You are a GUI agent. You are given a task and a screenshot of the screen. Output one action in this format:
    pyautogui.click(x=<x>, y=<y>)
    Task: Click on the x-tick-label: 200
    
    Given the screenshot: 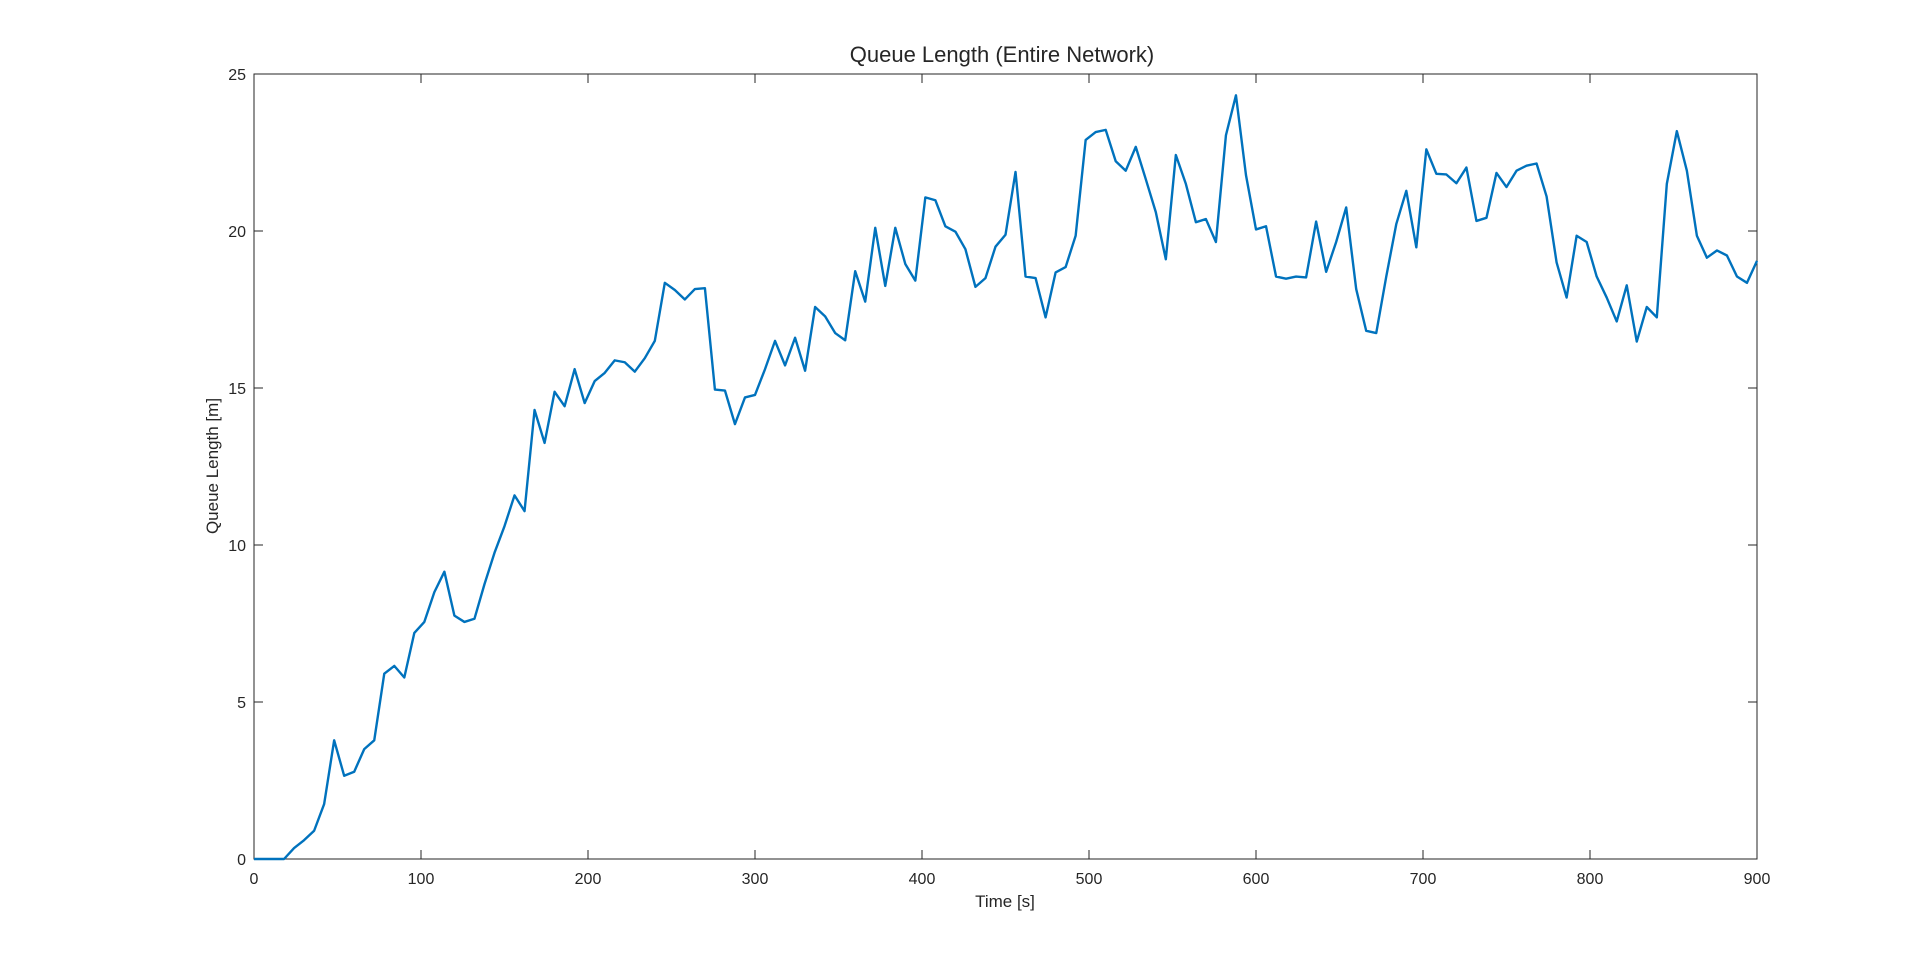 What is the action you would take?
    pyautogui.click(x=588, y=879)
    